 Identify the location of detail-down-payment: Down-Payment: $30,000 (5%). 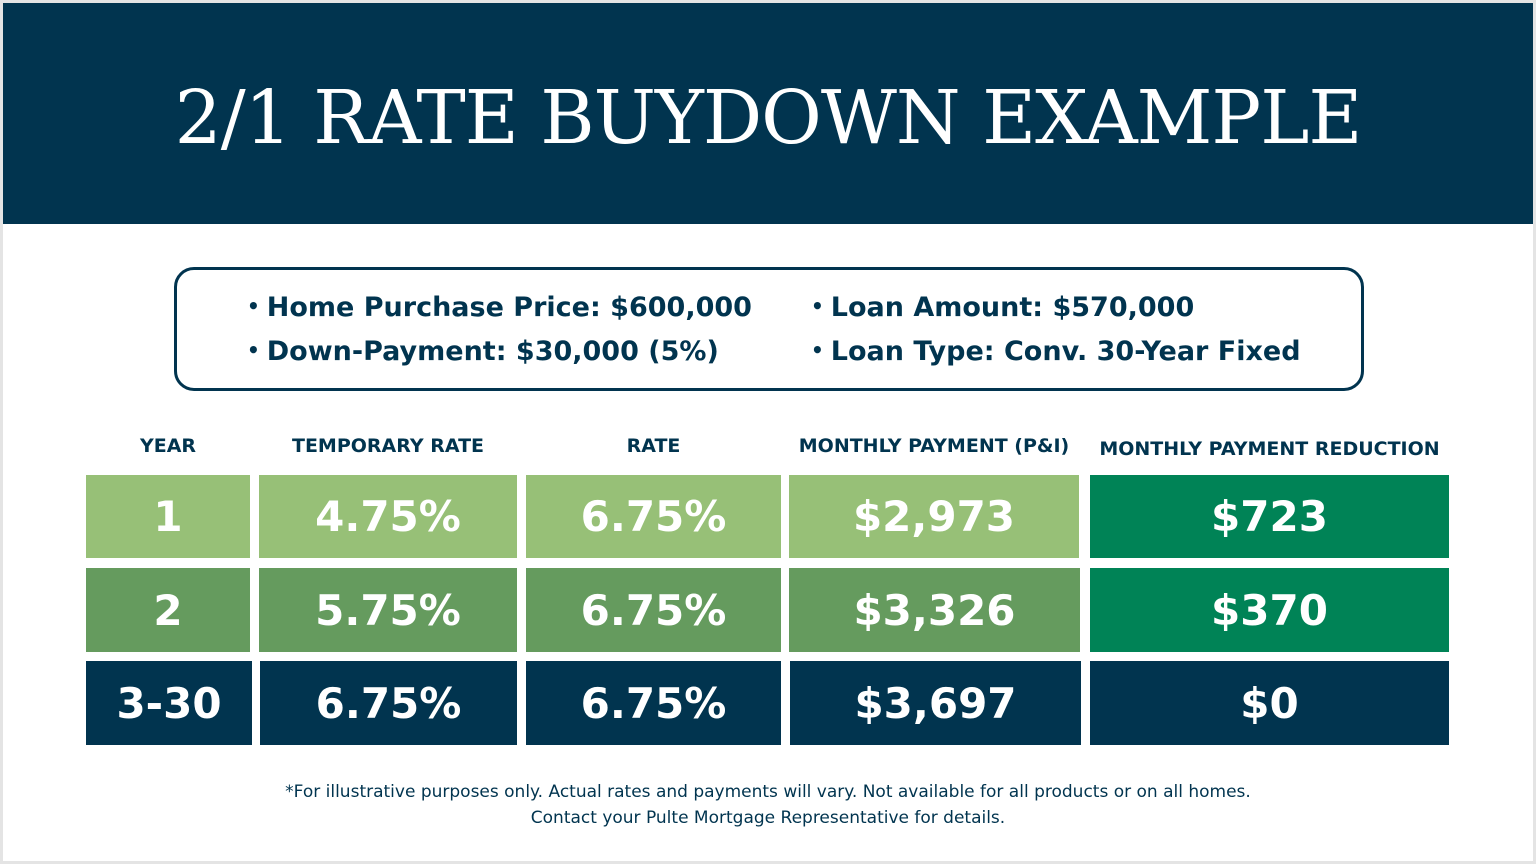
(499, 351).